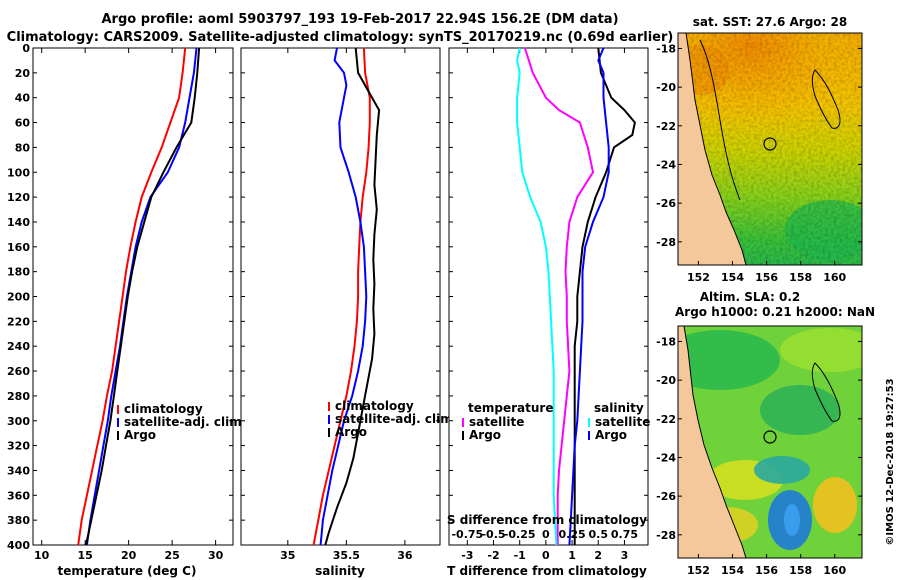 The width and height of the screenshot is (900, 580). Describe the element at coordinates (18, 321) in the screenshot. I see `y-tick-label: 220` at that location.